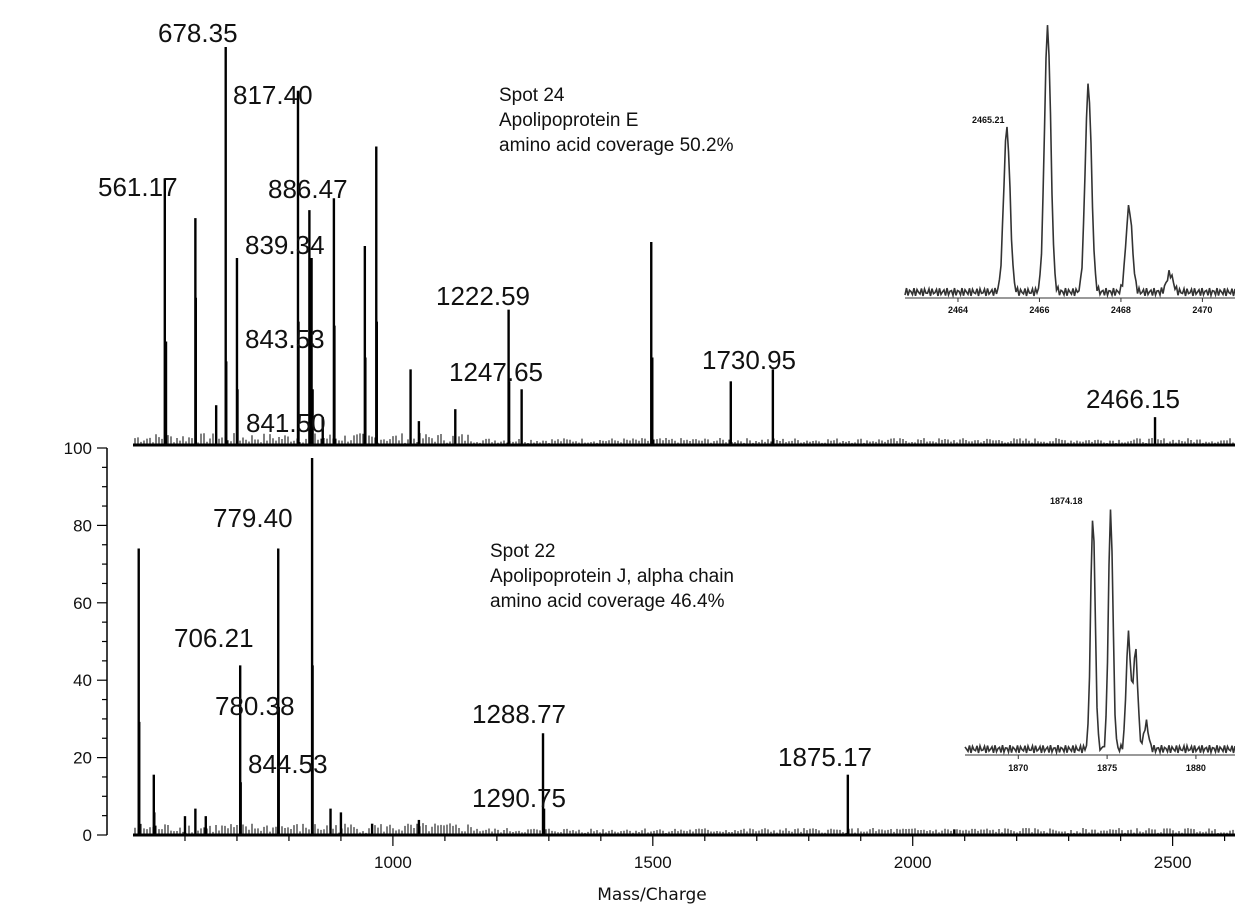  I want to click on inset-x-tick-label: 2464, so click(958, 310).